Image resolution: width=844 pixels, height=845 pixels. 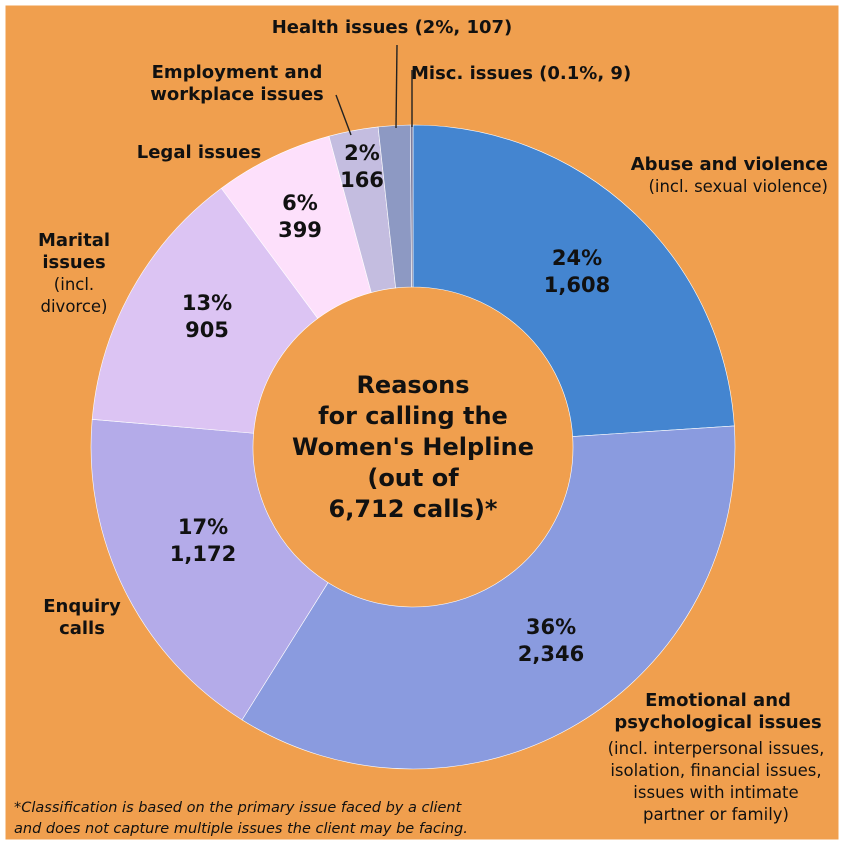 What do you see at coordinates (207, 330) in the screenshot?
I see `slice-marital-count: 905` at bounding box center [207, 330].